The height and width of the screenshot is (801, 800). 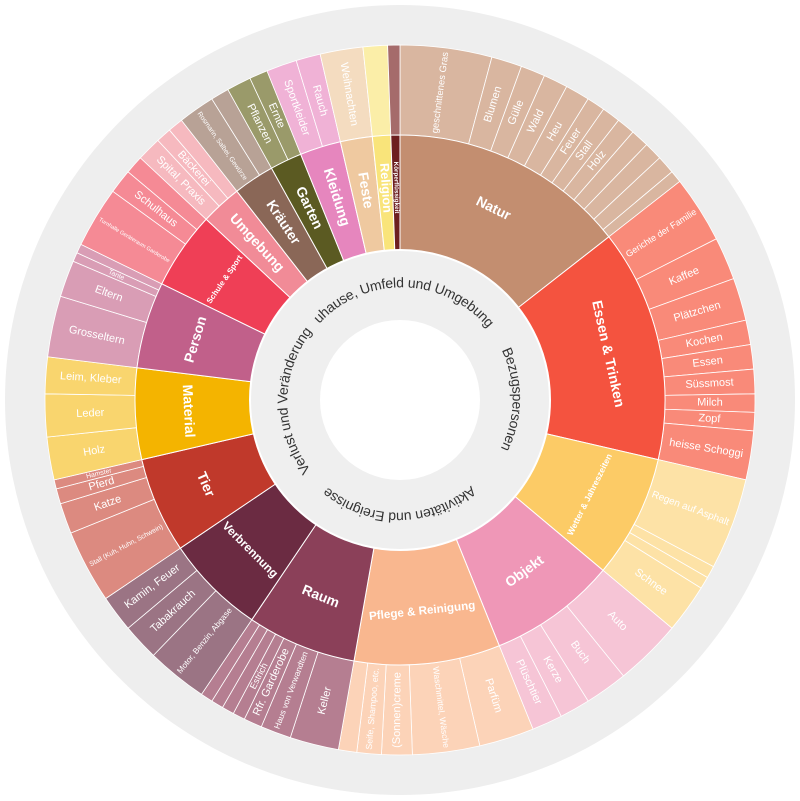 What do you see at coordinates (90, 413) in the screenshot?
I see `leaf-label: Leder` at bounding box center [90, 413].